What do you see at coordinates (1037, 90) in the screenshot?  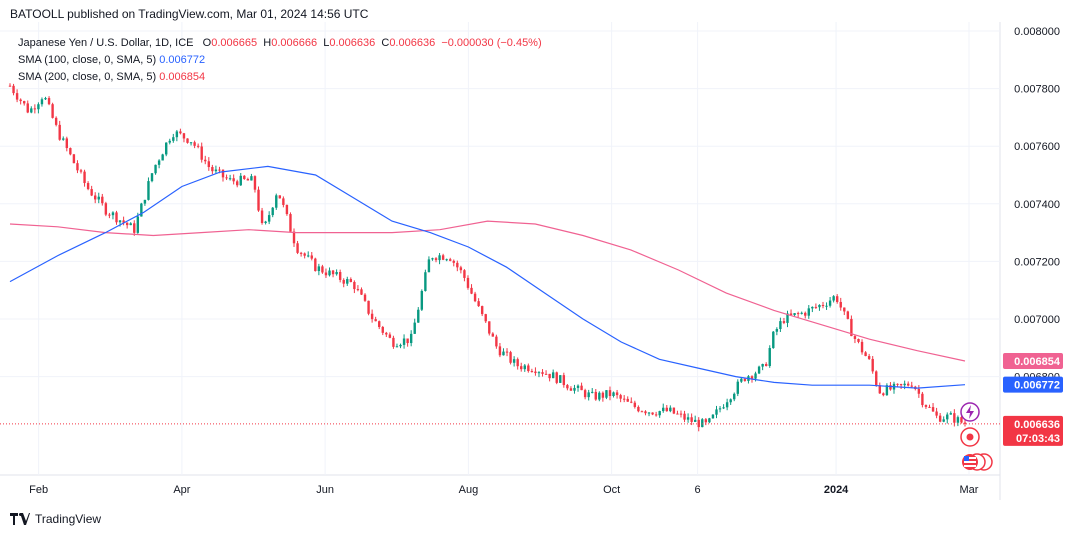 I see `y-tick-label: 0.007800` at bounding box center [1037, 90].